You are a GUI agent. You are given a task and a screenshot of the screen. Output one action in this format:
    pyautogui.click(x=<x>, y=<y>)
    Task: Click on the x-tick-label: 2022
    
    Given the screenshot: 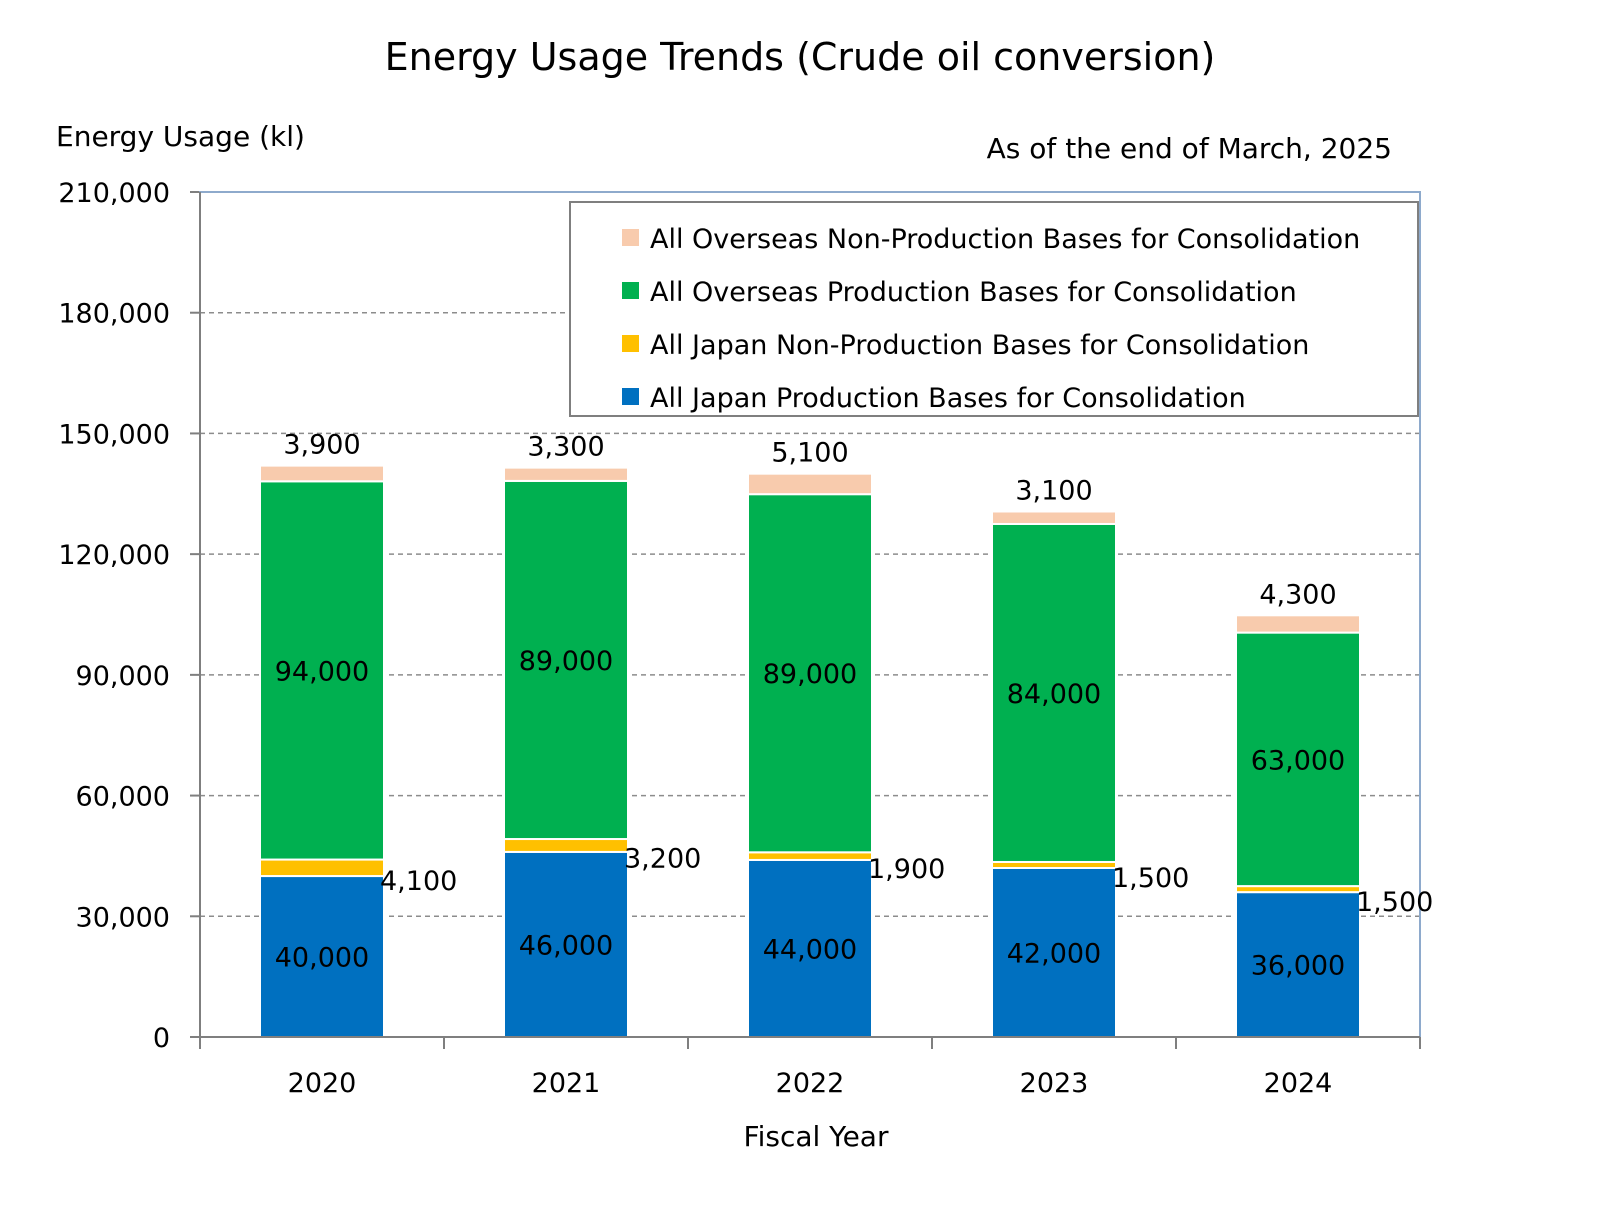 What is the action you would take?
    pyautogui.click(x=810, y=1083)
    